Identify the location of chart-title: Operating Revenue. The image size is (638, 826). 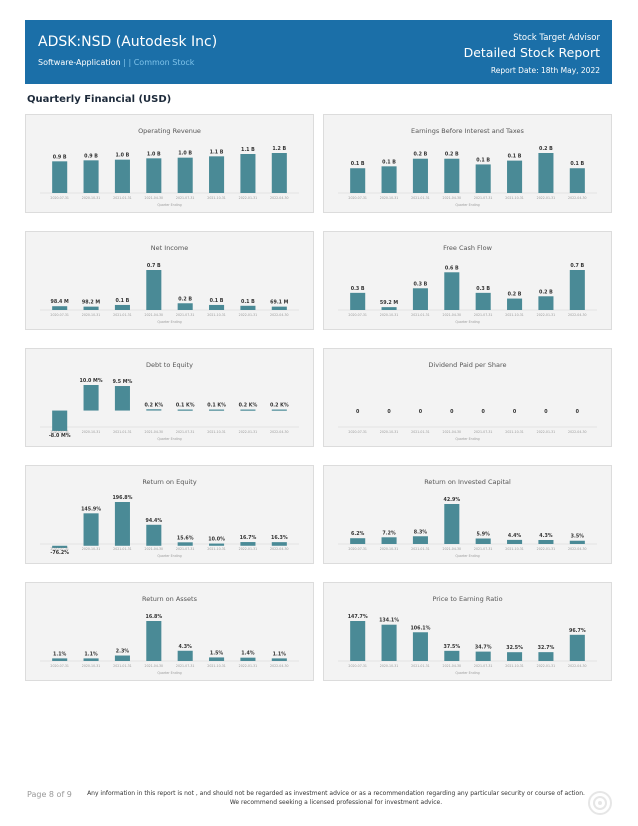
(169, 131).